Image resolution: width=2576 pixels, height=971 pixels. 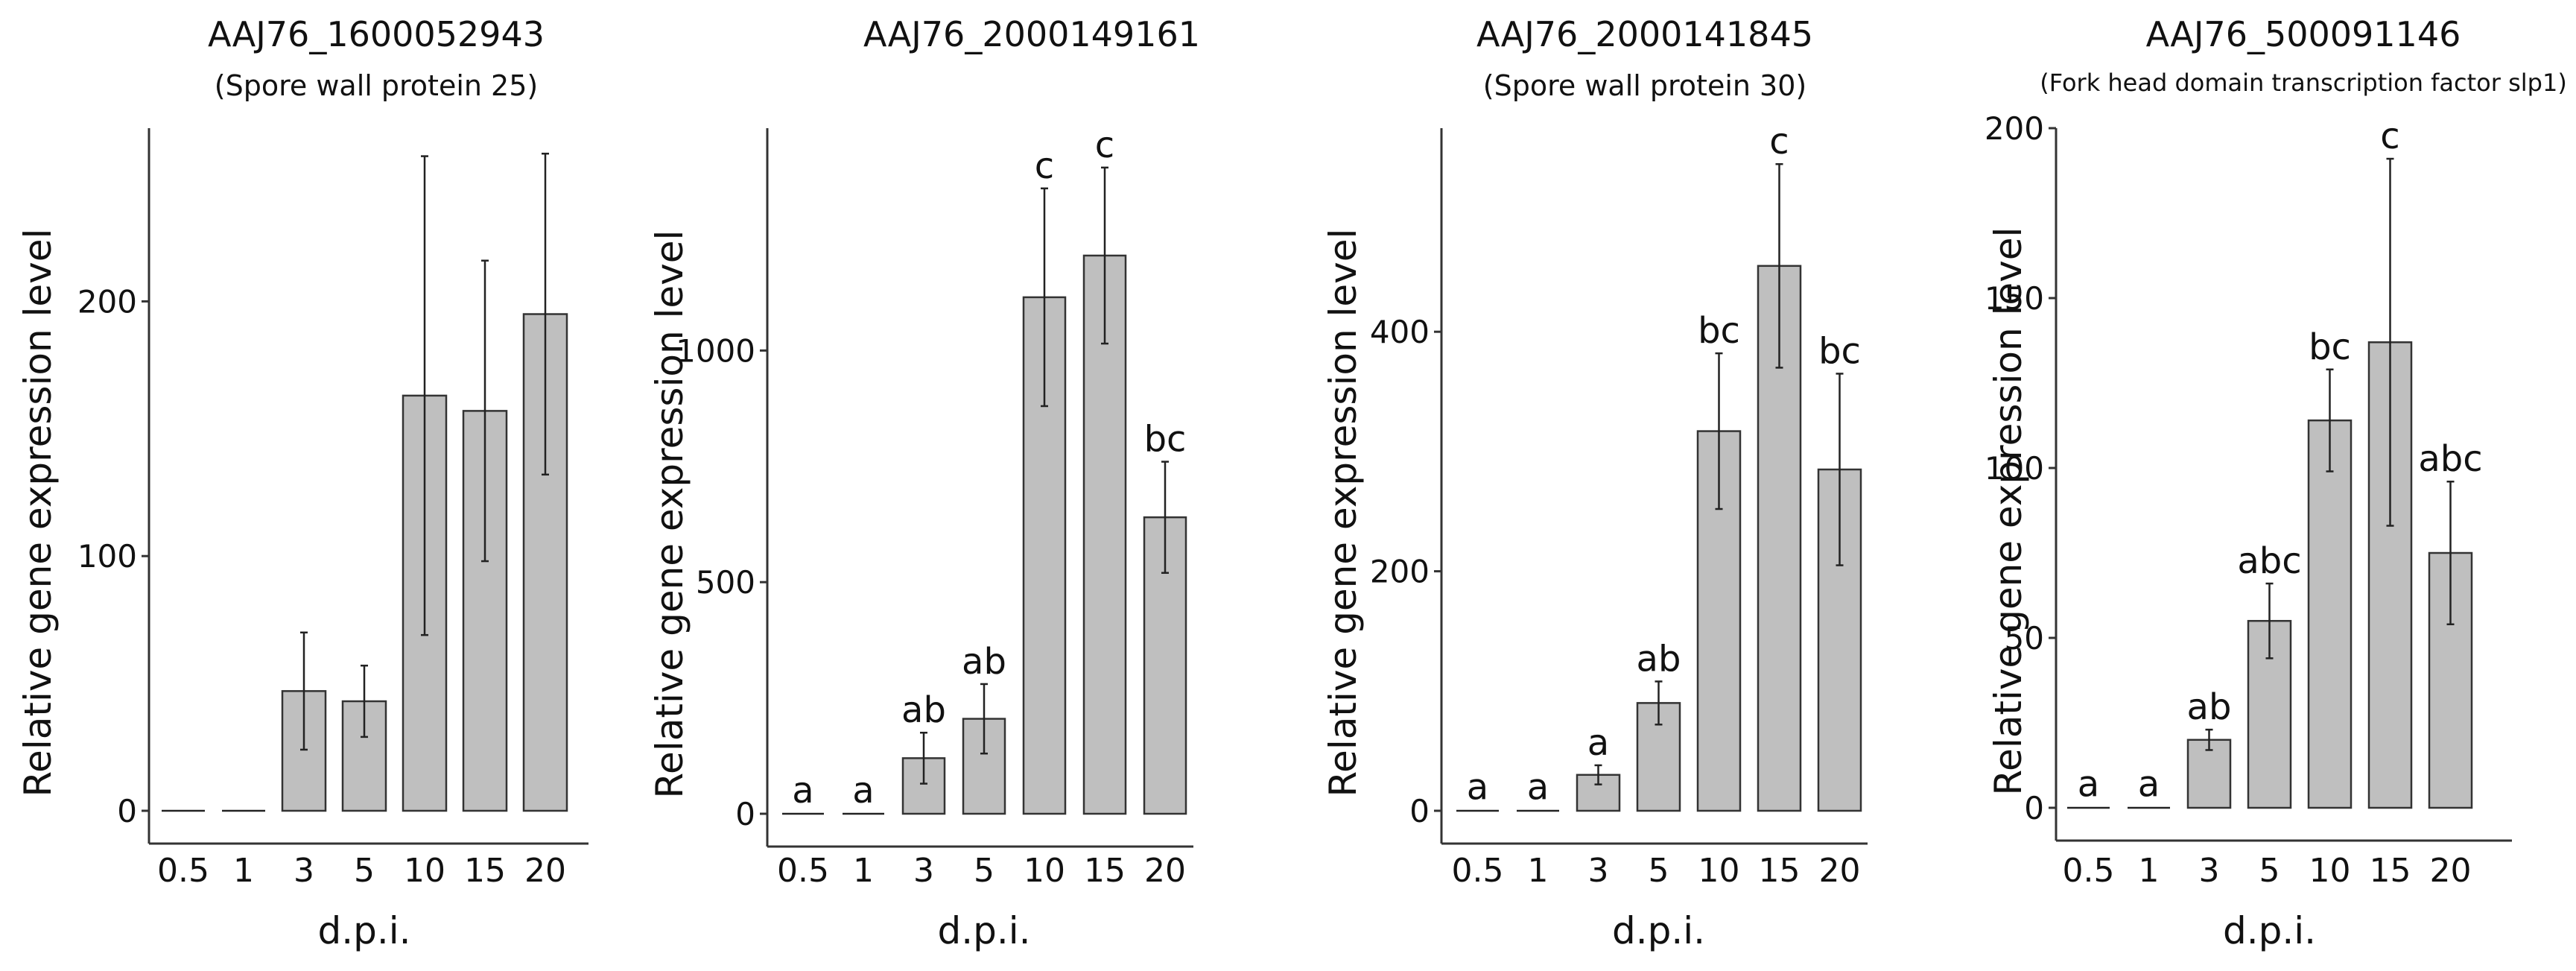 I want to click on y-tick-label: 50, so click(x=2025, y=638).